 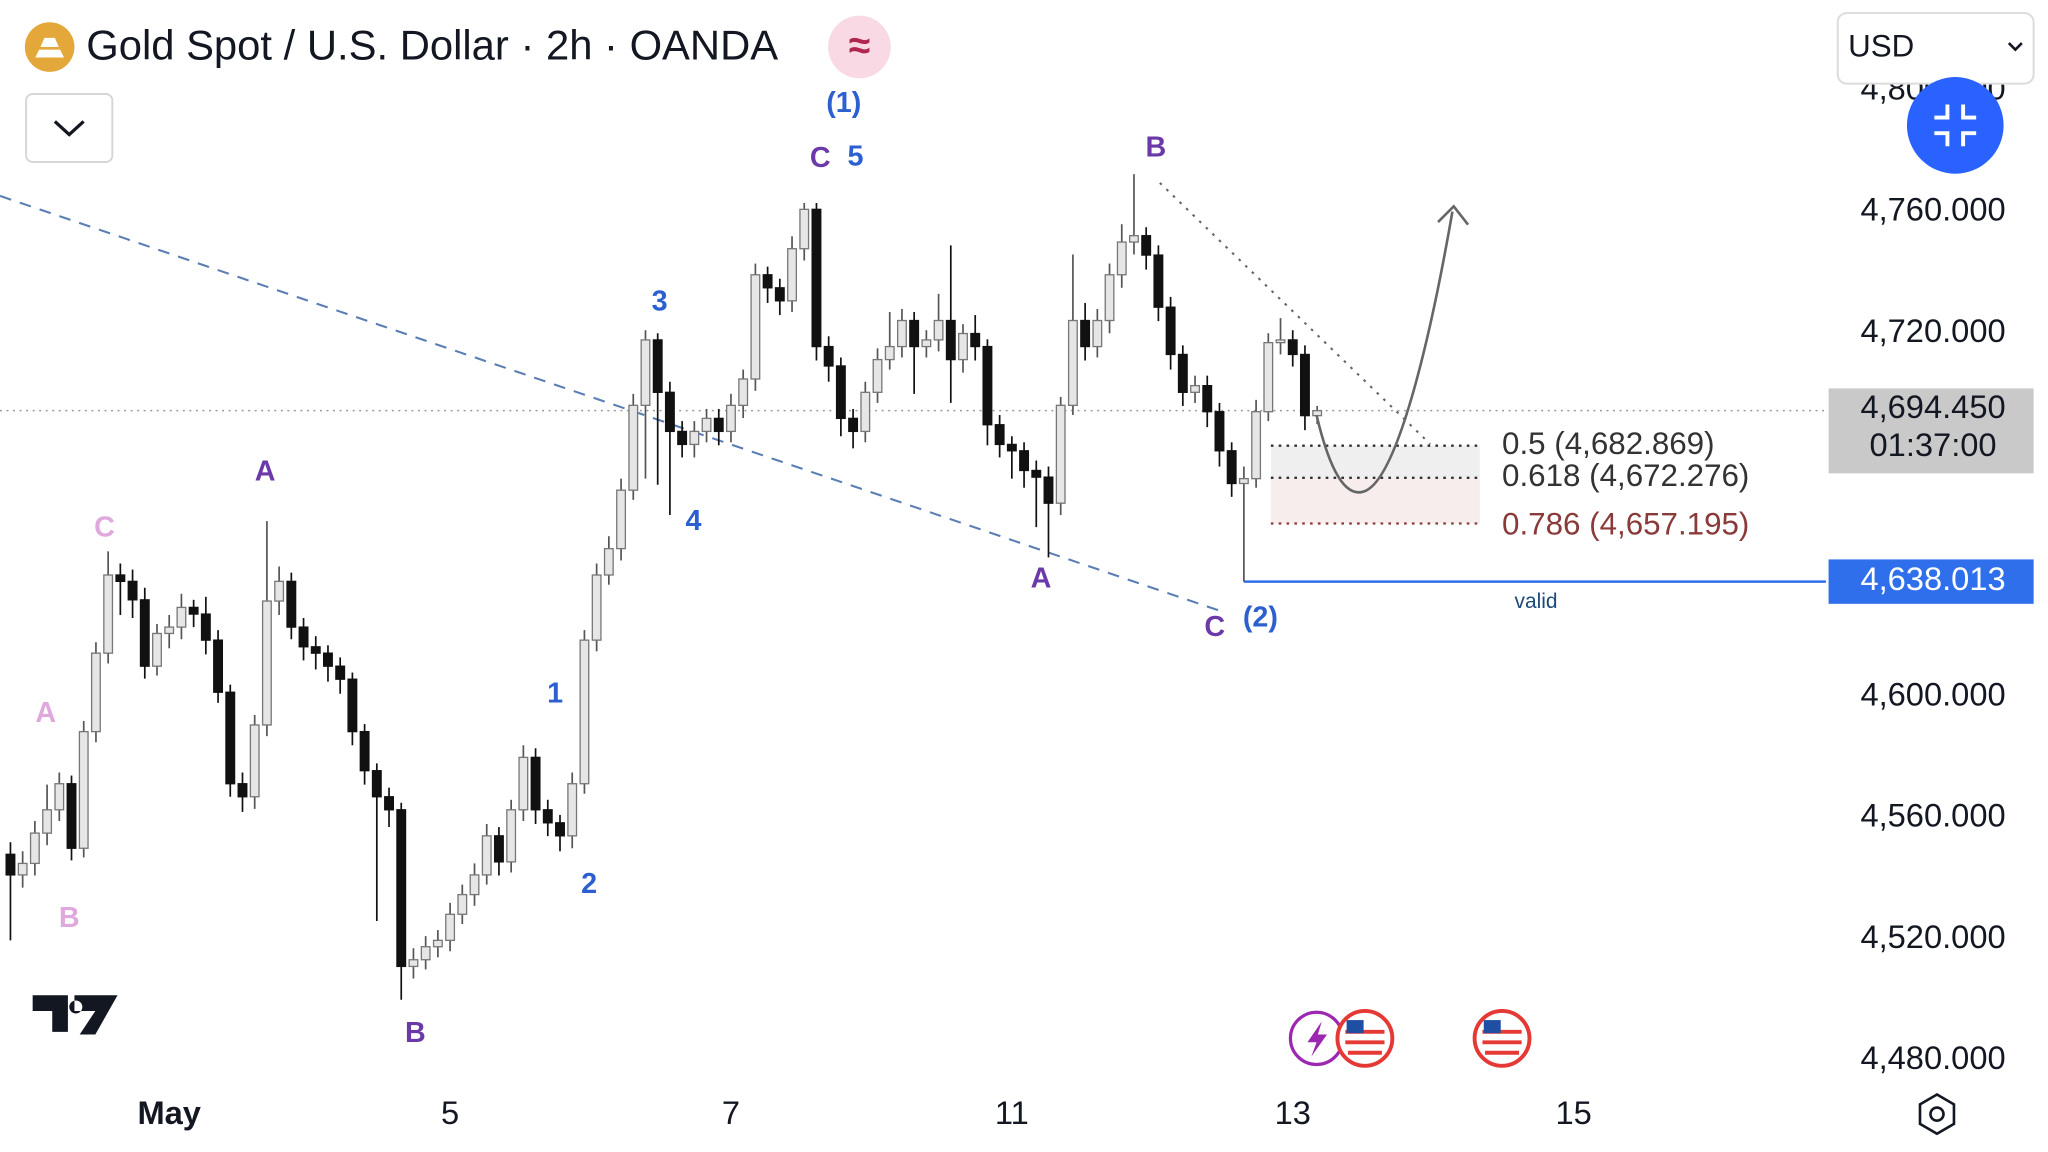 I want to click on wave-label: B, so click(x=415, y=1033).